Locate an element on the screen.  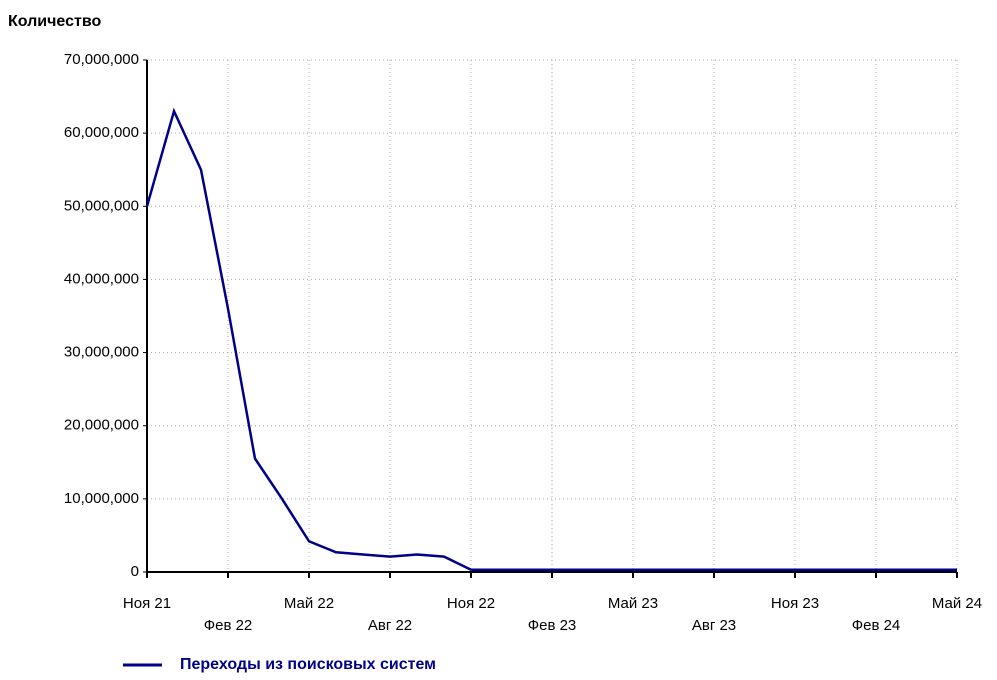
x-tick-label: Фев 22 is located at coordinates (228, 625).